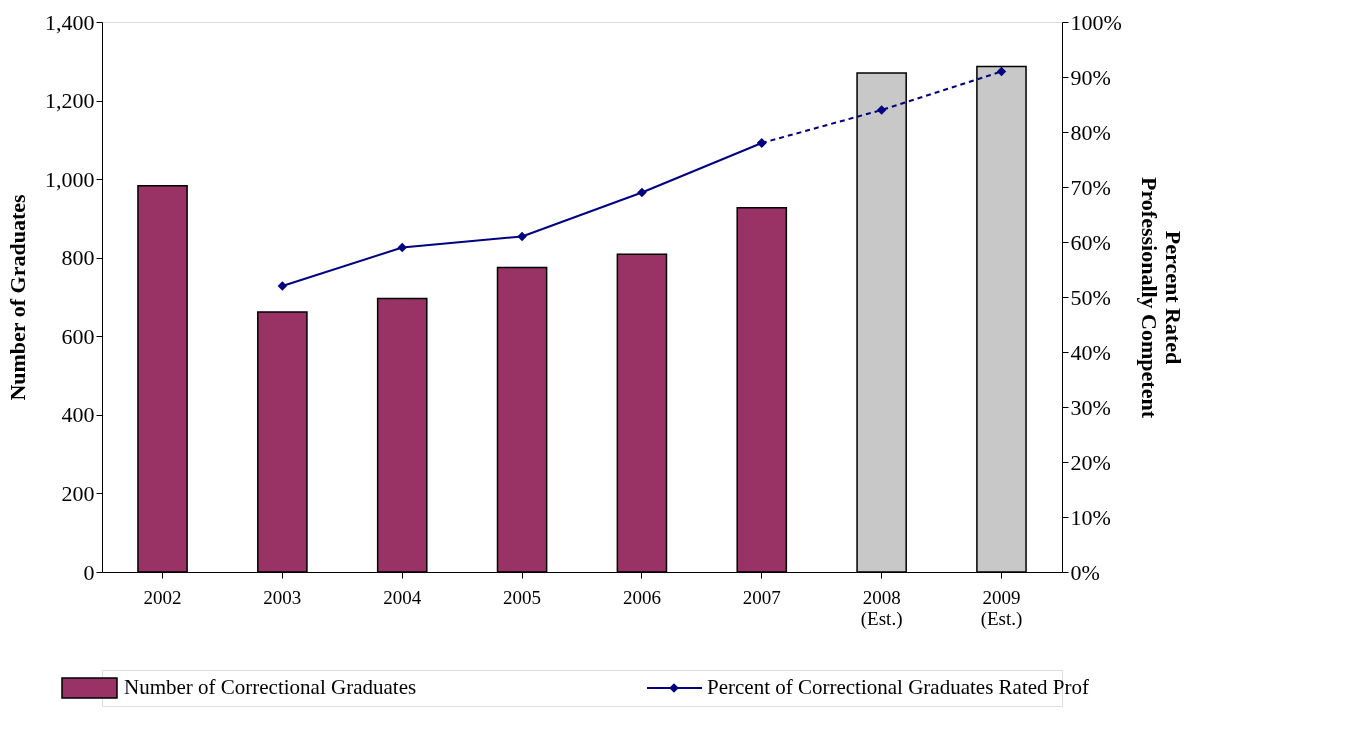 Image resolution: width=1355 pixels, height=740 pixels. What do you see at coordinates (761, 597) in the screenshot?
I see `x-tick-label: 2007` at bounding box center [761, 597].